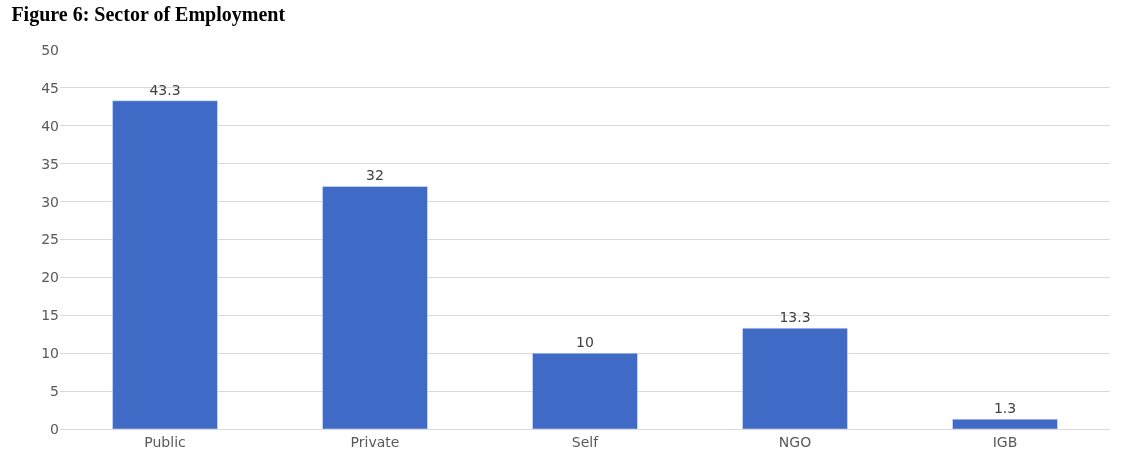 The width and height of the screenshot is (1140, 474). What do you see at coordinates (54, 391) in the screenshot?
I see `y-tick-label: 5` at bounding box center [54, 391].